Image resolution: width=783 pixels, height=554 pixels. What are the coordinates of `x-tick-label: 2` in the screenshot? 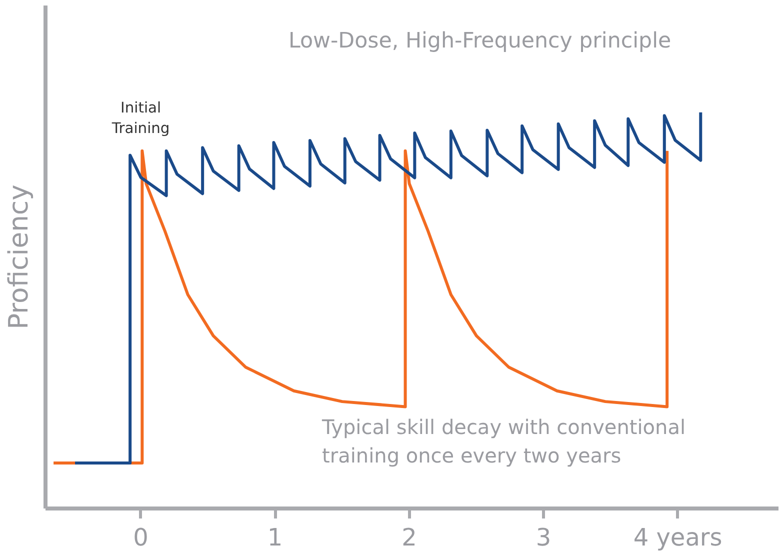 It's located at (409, 538).